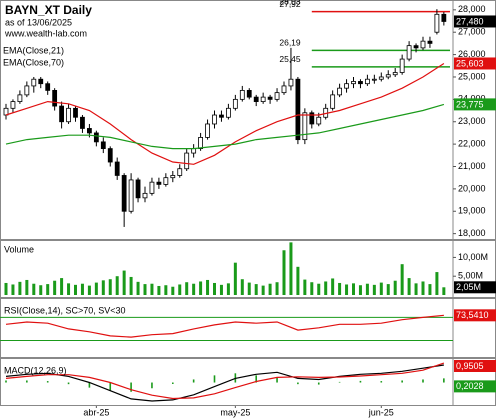 Image resolution: width=496 pixels, height=420 pixels. I want to click on panel-title: MACD(12,26,9), so click(35, 370).